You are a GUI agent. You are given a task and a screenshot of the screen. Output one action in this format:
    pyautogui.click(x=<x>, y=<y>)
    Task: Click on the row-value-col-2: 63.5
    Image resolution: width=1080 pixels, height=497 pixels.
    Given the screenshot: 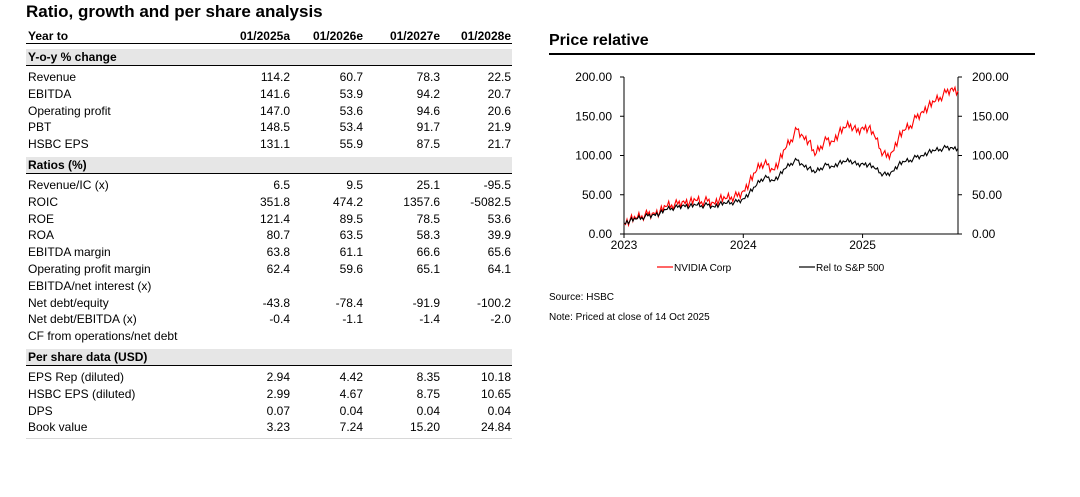 What is the action you would take?
    pyautogui.click(x=351, y=235)
    